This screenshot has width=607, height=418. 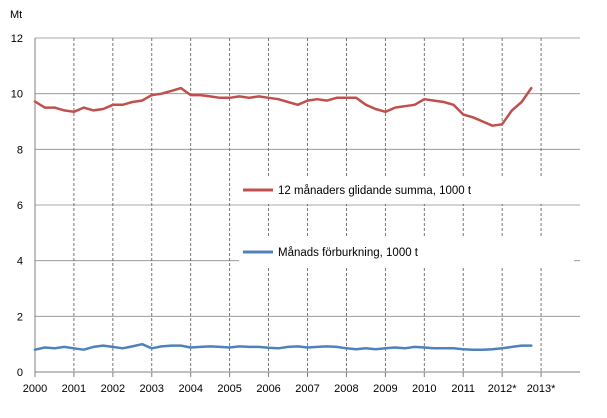 What do you see at coordinates (424, 389) in the screenshot?
I see `x-tick-label-2010: 2010` at bounding box center [424, 389].